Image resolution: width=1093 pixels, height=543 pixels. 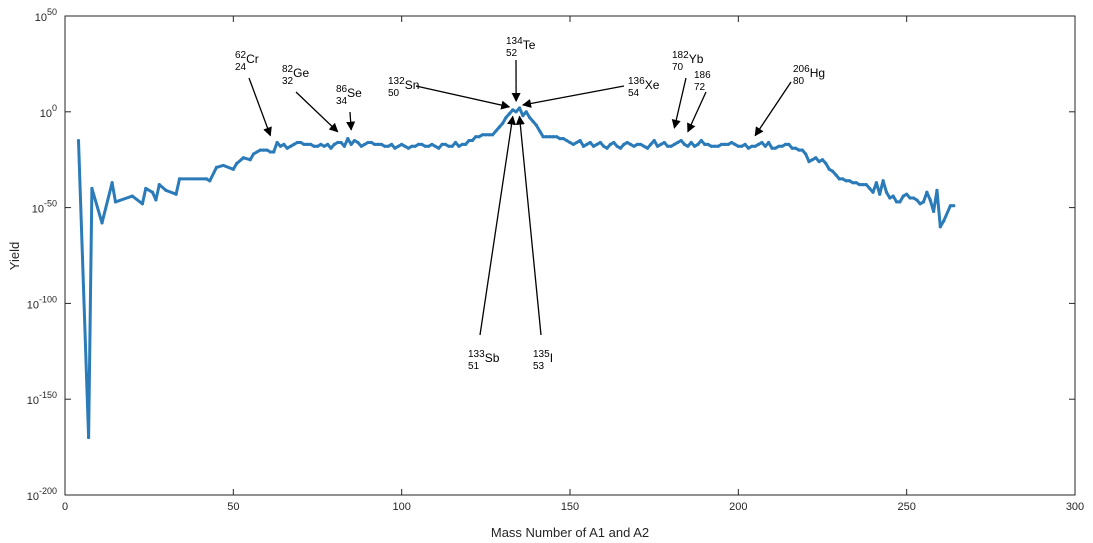 What do you see at coordinates (42, 302) in the screenshot?
I see `y-tick-label: 10-100` at bounding box center [42, 302].